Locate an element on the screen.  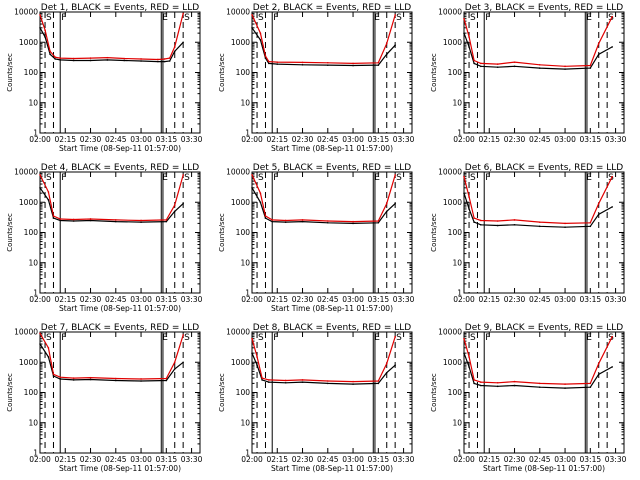
y-tick-label: 10000 is located at coordinates (26, 172).